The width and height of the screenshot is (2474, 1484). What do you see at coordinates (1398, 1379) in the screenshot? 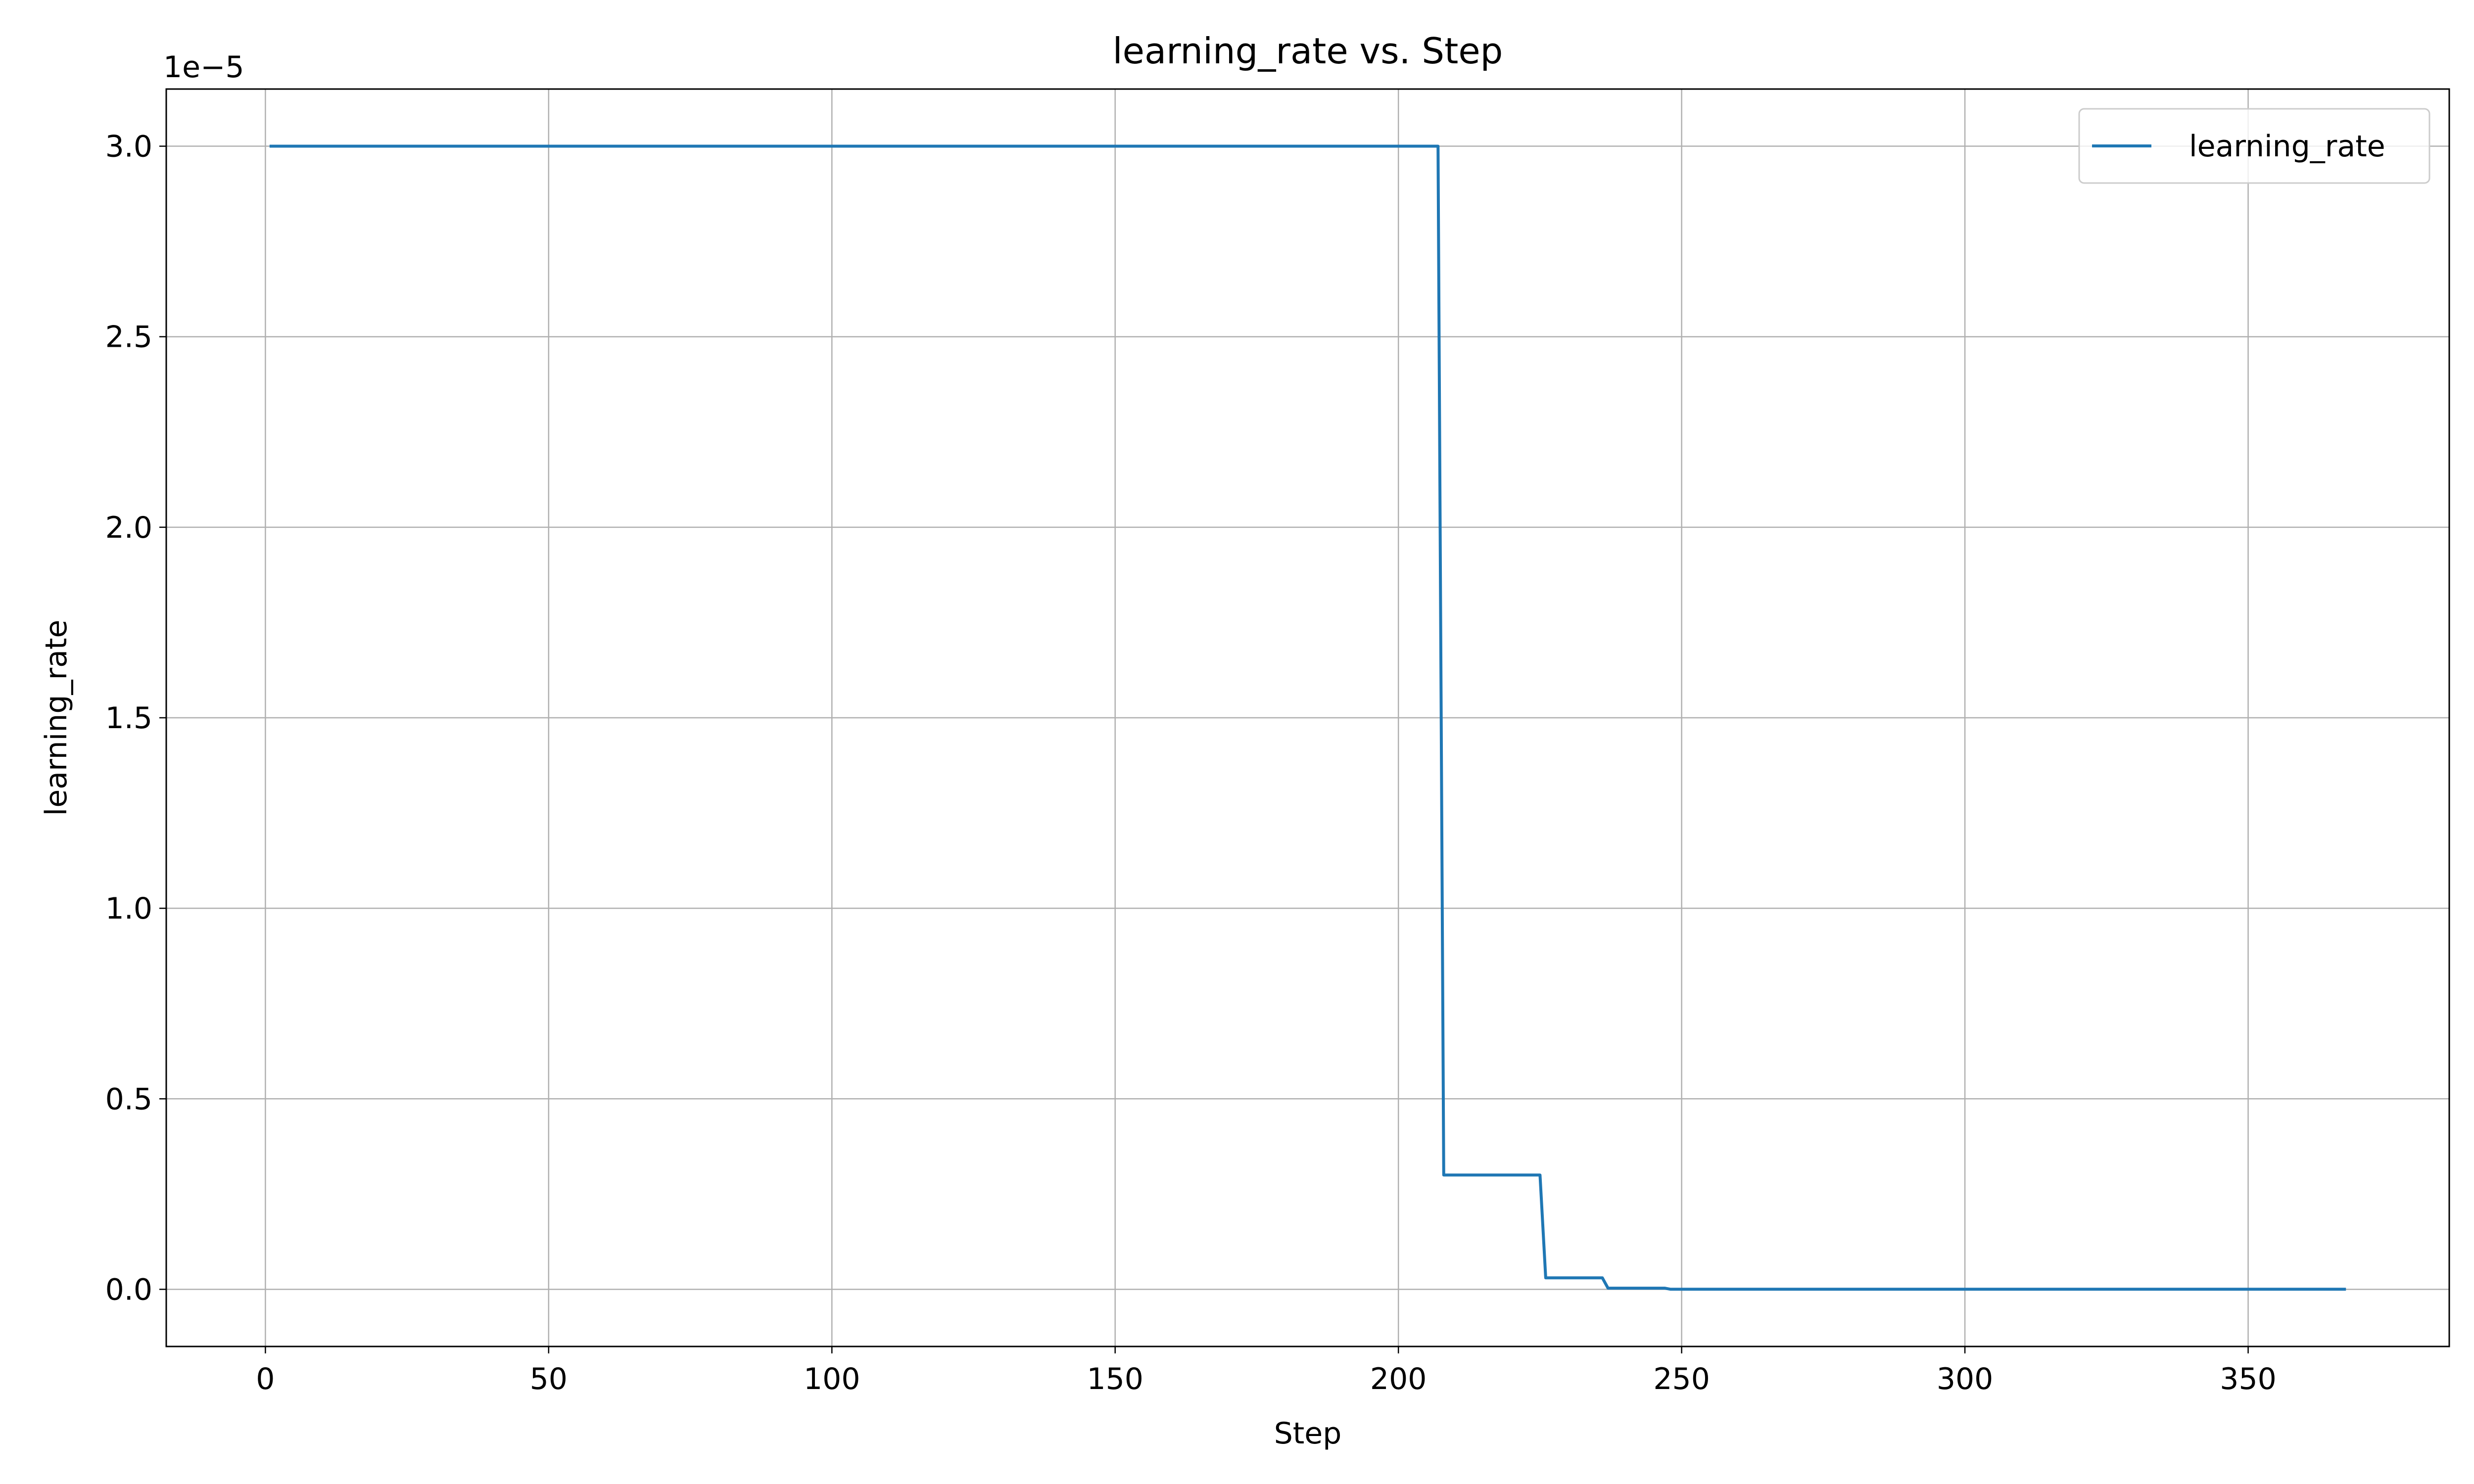
I see `x-tick-label: 200` at bounding box center [1398, 1379].